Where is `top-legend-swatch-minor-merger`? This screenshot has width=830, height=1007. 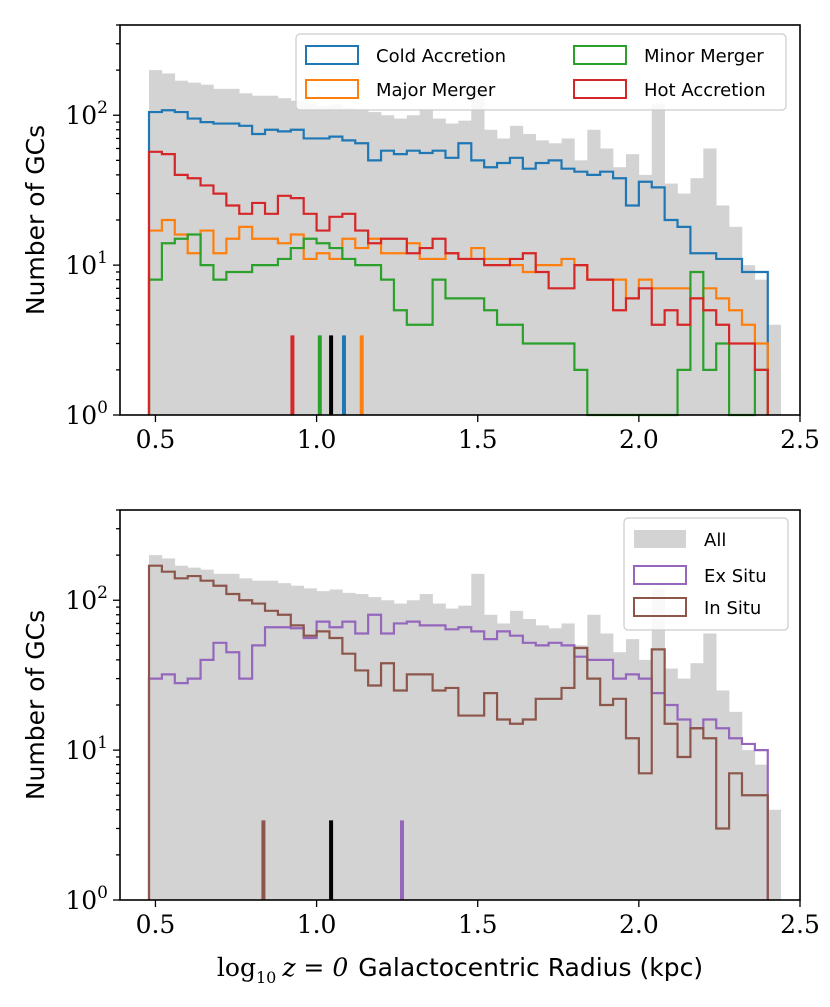 top-legend-swatch-minor-merger is located at coordinates (600, 55).